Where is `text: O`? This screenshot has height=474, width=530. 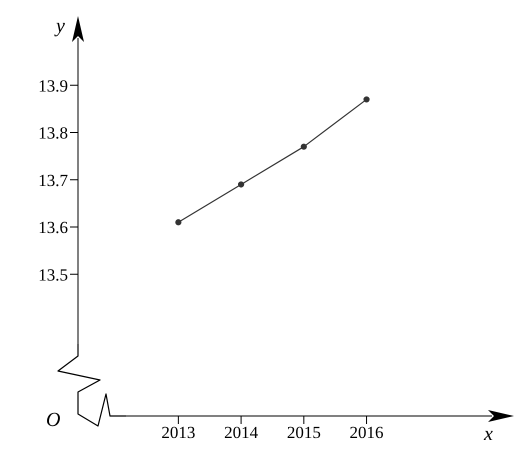 text: O is located at coordinates (53, 420).